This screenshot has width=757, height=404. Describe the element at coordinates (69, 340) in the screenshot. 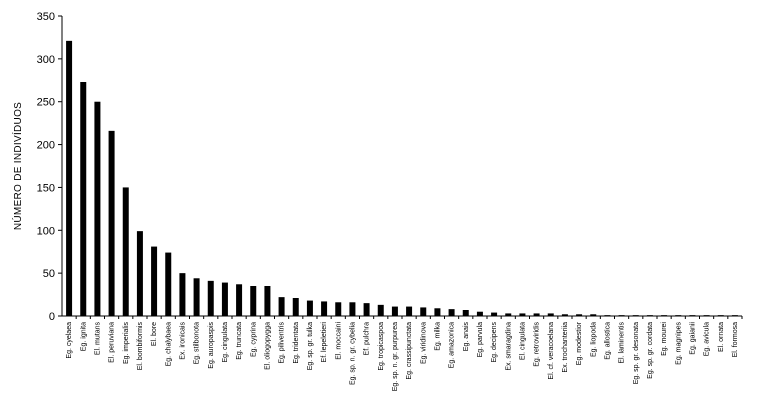

I see `x-tick-label: Eg. cyelaea` at that location.